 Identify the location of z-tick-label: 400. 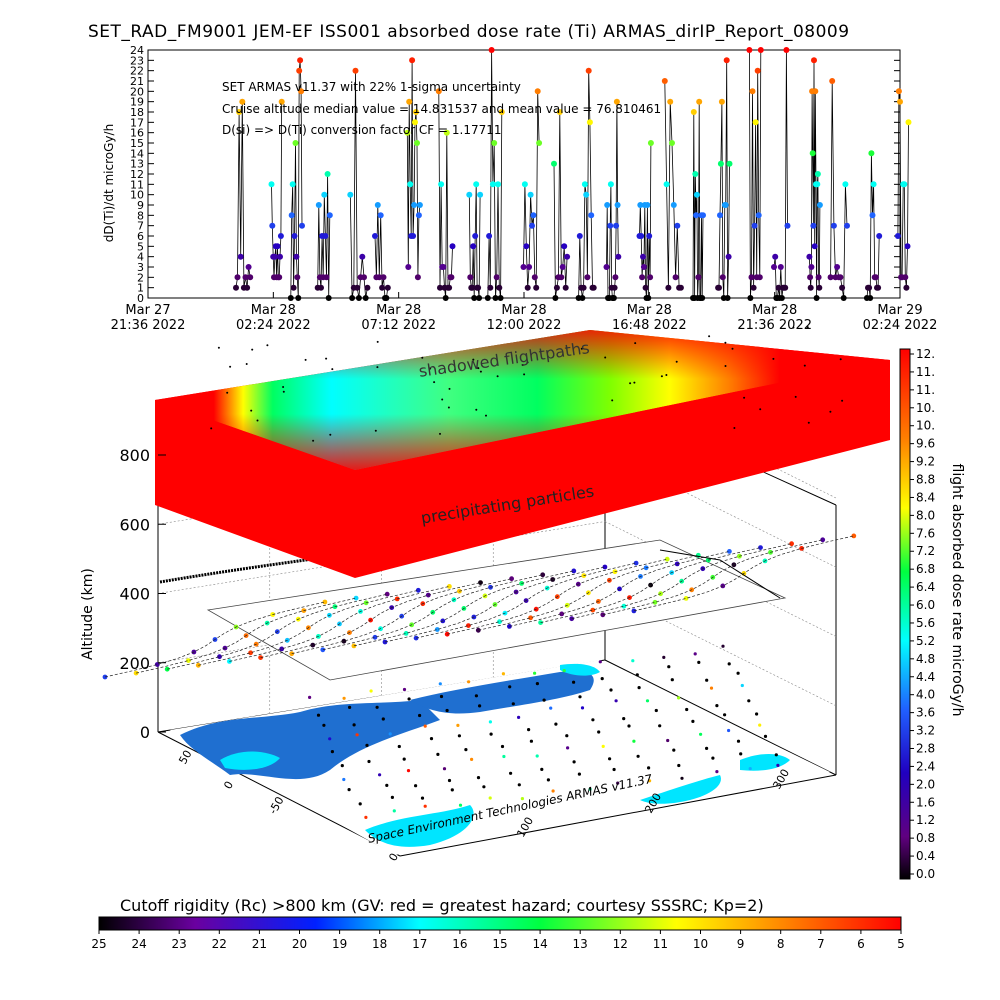
(134, 594).